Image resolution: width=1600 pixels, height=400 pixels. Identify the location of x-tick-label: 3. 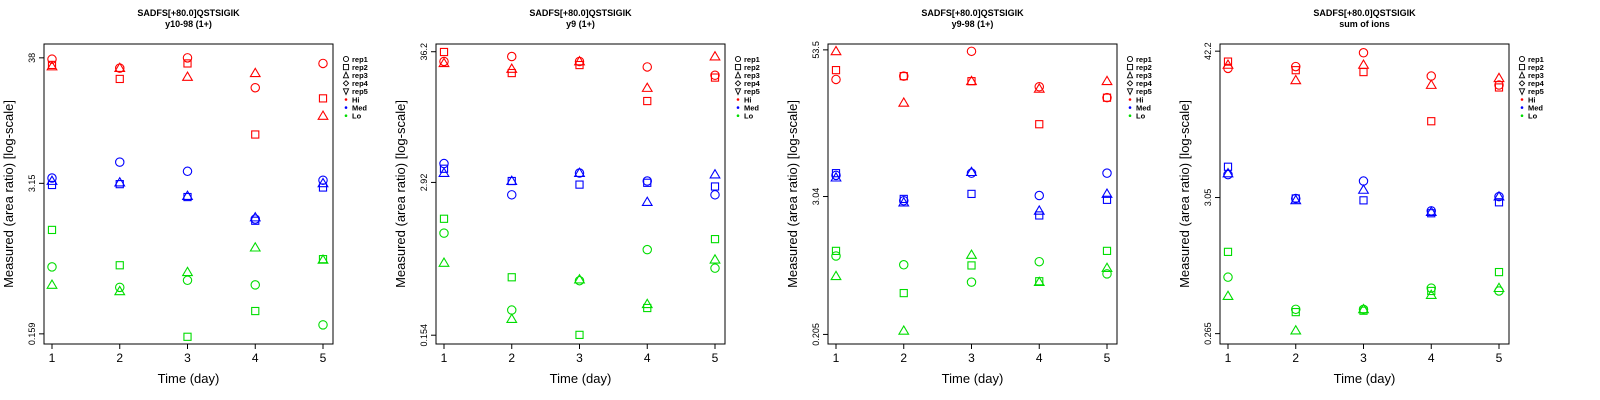
(579, 358).